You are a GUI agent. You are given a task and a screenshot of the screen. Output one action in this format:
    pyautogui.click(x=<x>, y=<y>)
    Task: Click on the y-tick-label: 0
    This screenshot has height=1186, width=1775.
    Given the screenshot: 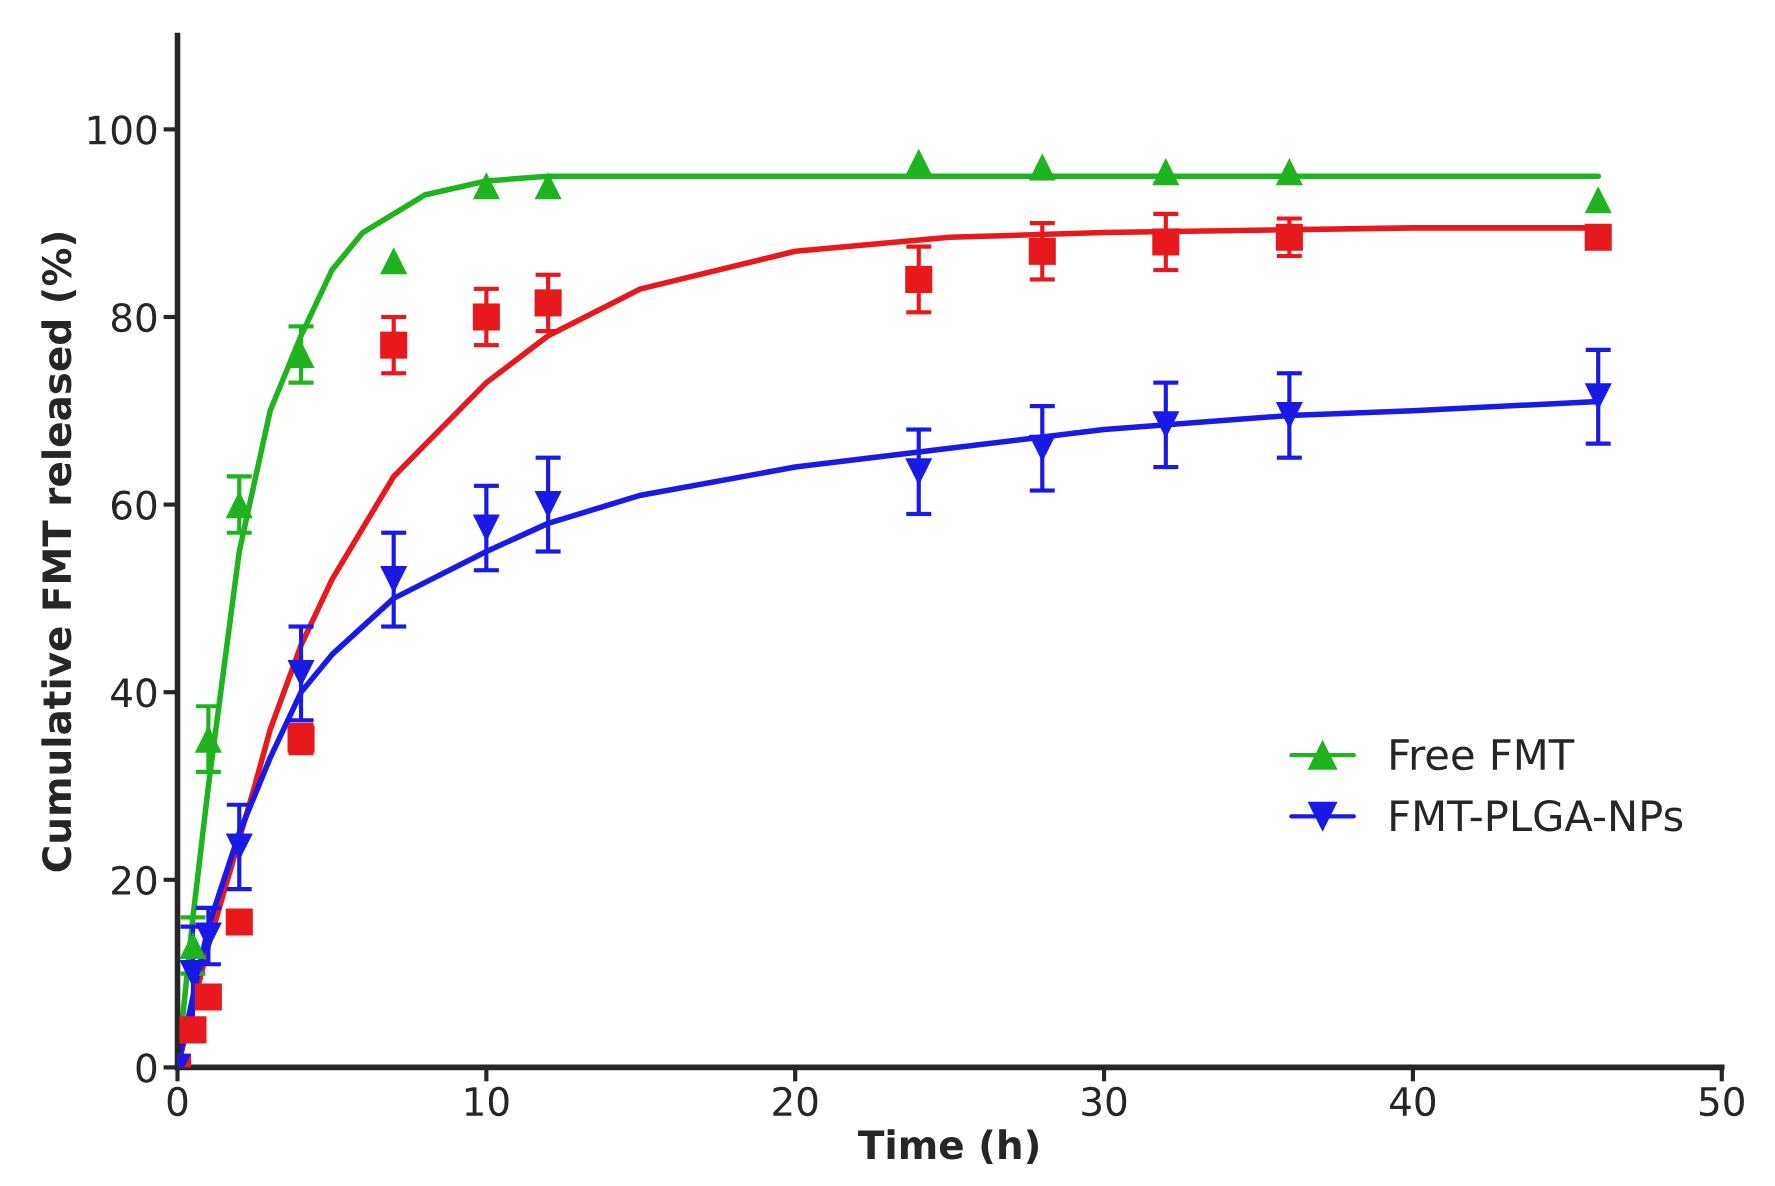 What is the action you would take?
    pyautogui.click(x=146, y=1068)
    